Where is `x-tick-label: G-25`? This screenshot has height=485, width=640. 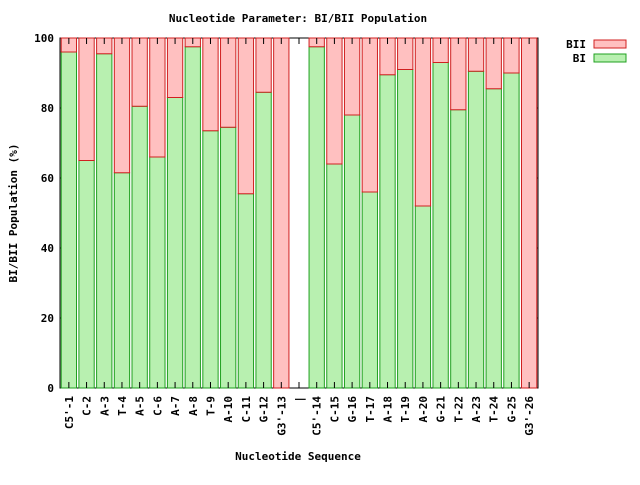
x-tick-label: G-25 is located at coordinates (511, 409).